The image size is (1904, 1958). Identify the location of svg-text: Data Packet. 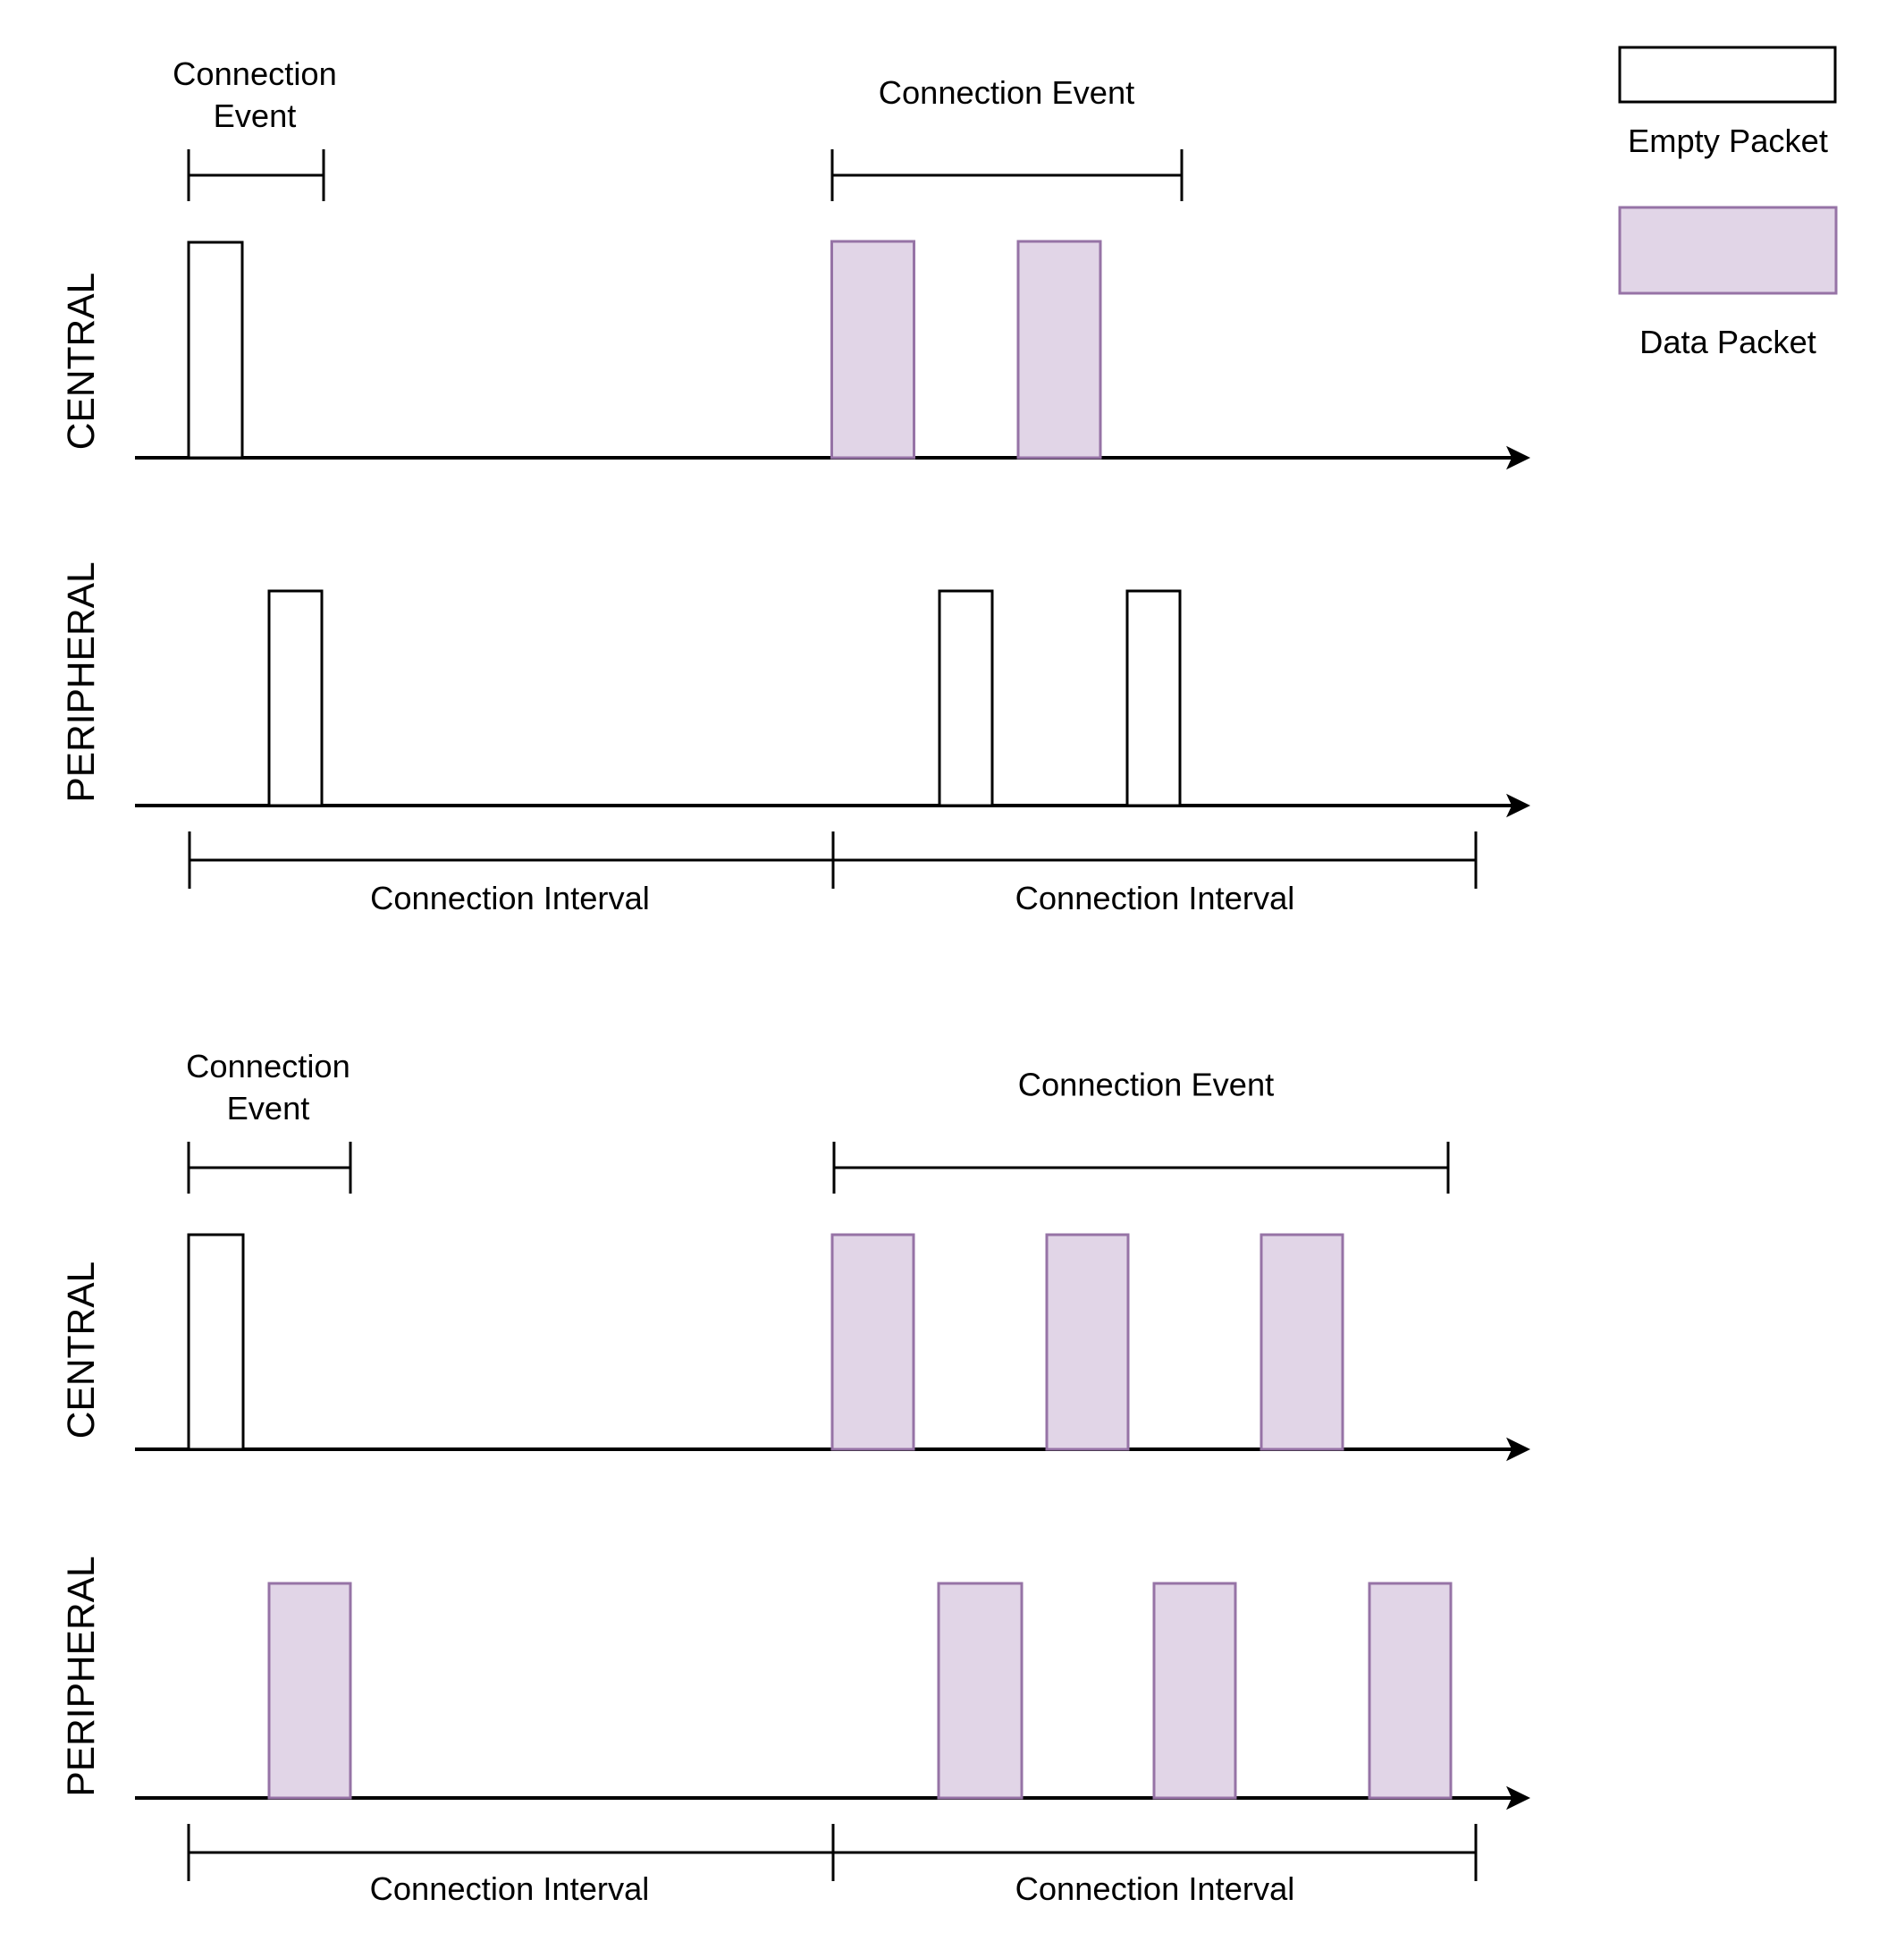
(1727, 342).